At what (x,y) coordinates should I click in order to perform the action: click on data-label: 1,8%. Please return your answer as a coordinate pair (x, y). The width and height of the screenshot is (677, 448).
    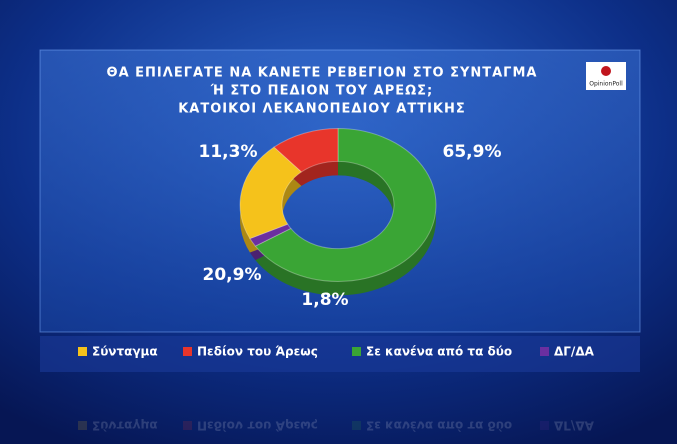
    Looking at the image, I should click on (324, 300).